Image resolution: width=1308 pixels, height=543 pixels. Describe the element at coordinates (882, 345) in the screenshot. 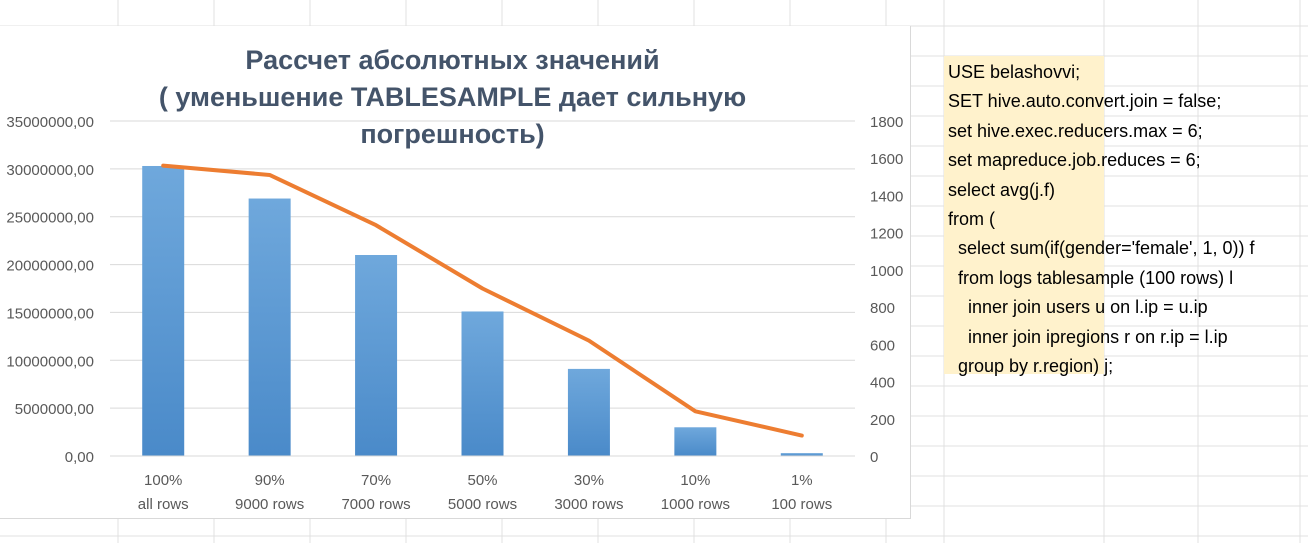

I see `right-axis-tick-label: 600` at that location.